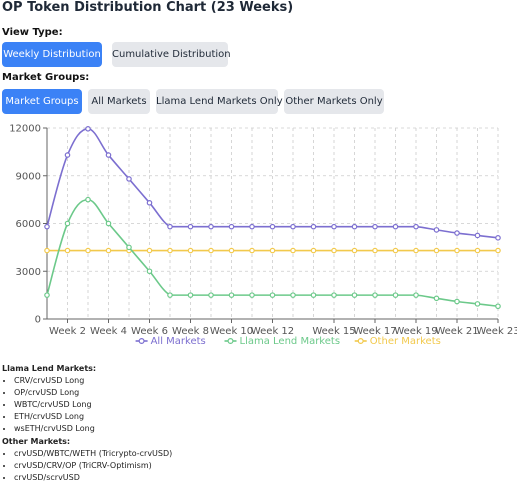 This screenshot has height=500, width=517. Describe the element at coordinates (374, 331) in the screenshot. I see `x-tick-label: Week 17` at that location.